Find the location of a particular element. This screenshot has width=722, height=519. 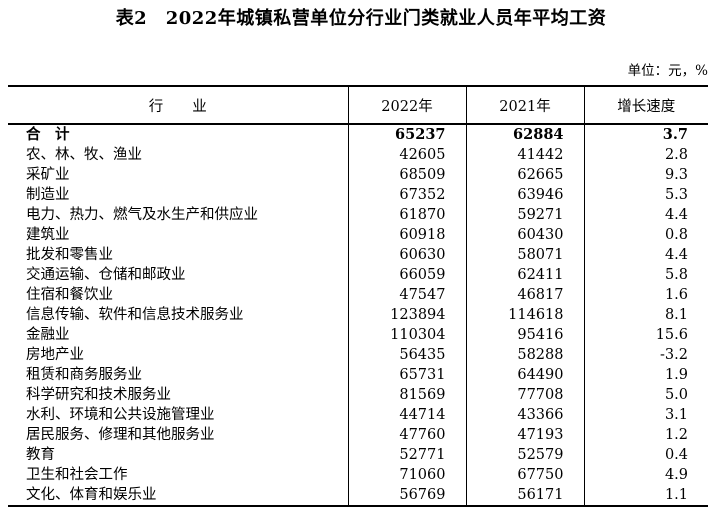

growth-cell: 3.1 is located at coordinates (645, 415).